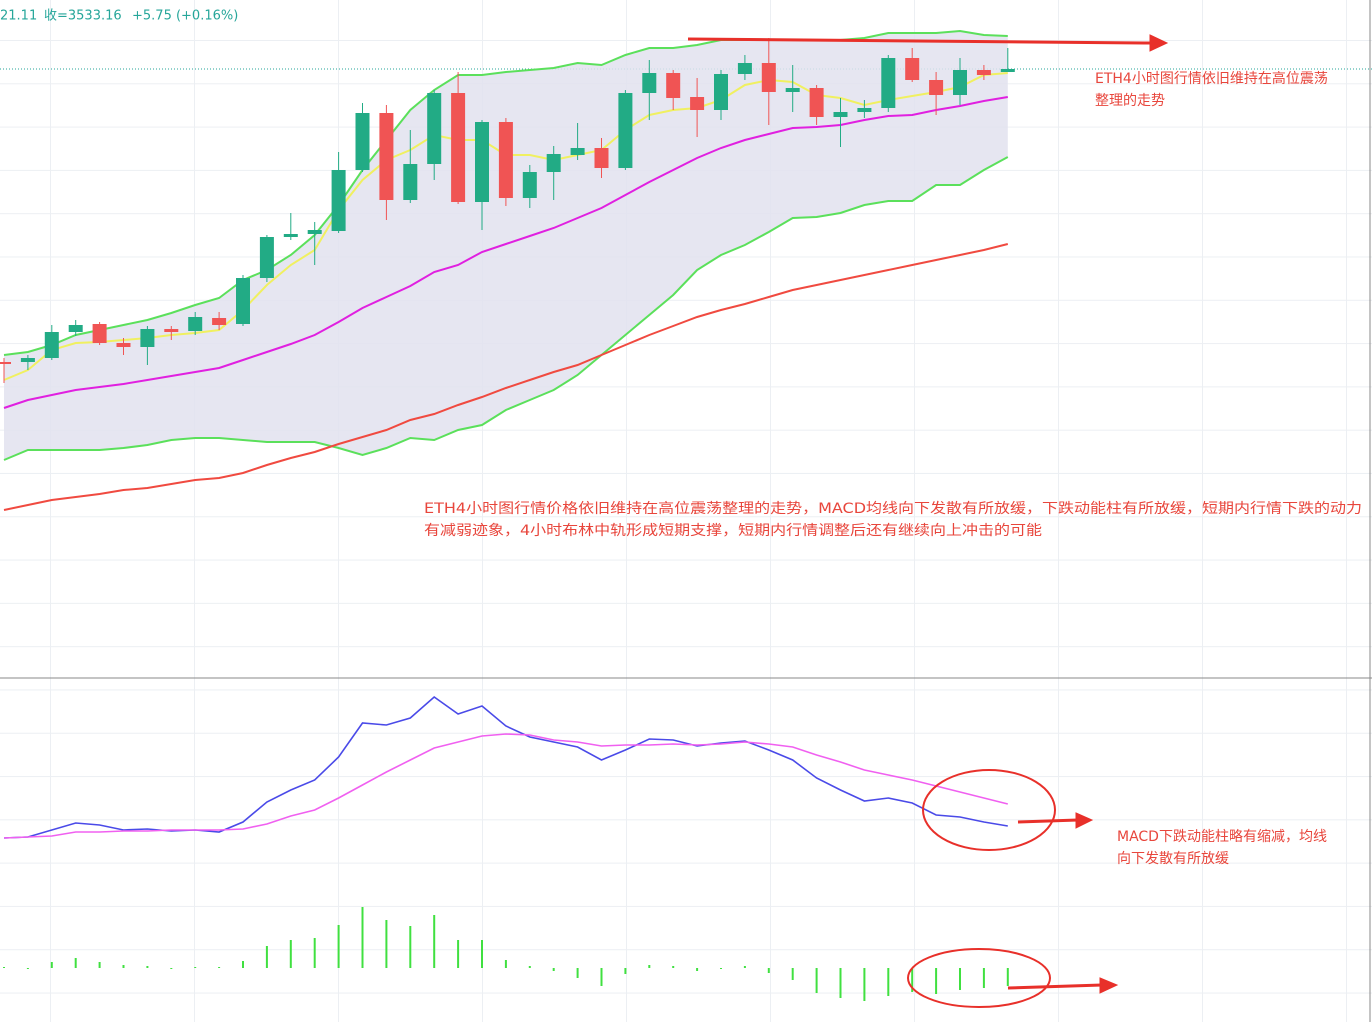  I want to click on annotation: ETH4小时图行情依旧维持在高位震荡, so click(1211, 78).